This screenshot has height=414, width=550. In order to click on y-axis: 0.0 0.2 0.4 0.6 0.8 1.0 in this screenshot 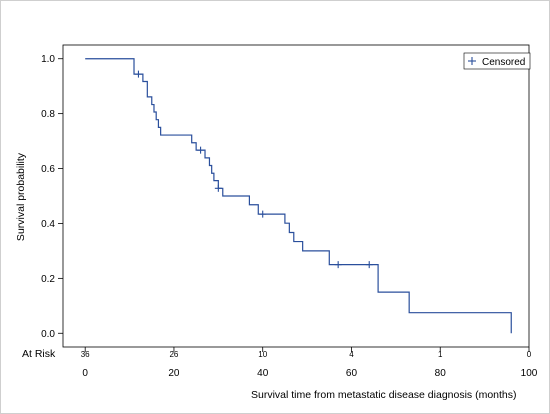, I will do `click(52, 197)`.